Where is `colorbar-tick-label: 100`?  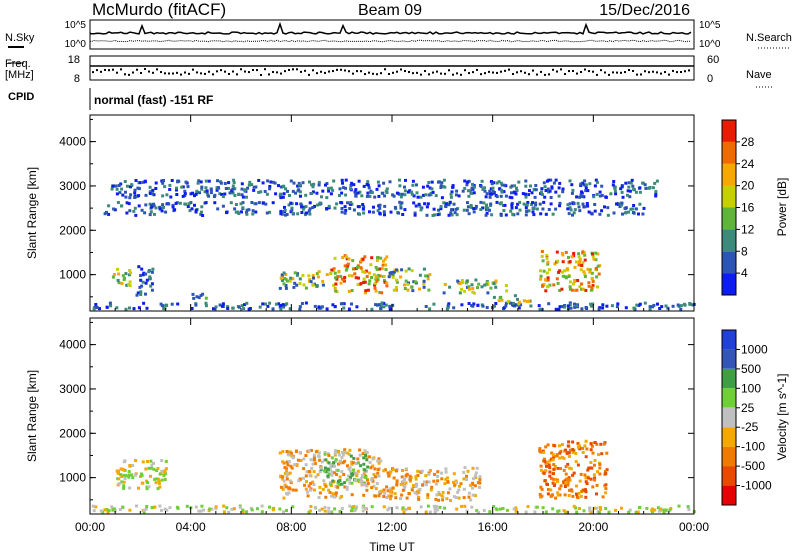 colorbar-tick-label: 100 is located at coordinates (751, 388).